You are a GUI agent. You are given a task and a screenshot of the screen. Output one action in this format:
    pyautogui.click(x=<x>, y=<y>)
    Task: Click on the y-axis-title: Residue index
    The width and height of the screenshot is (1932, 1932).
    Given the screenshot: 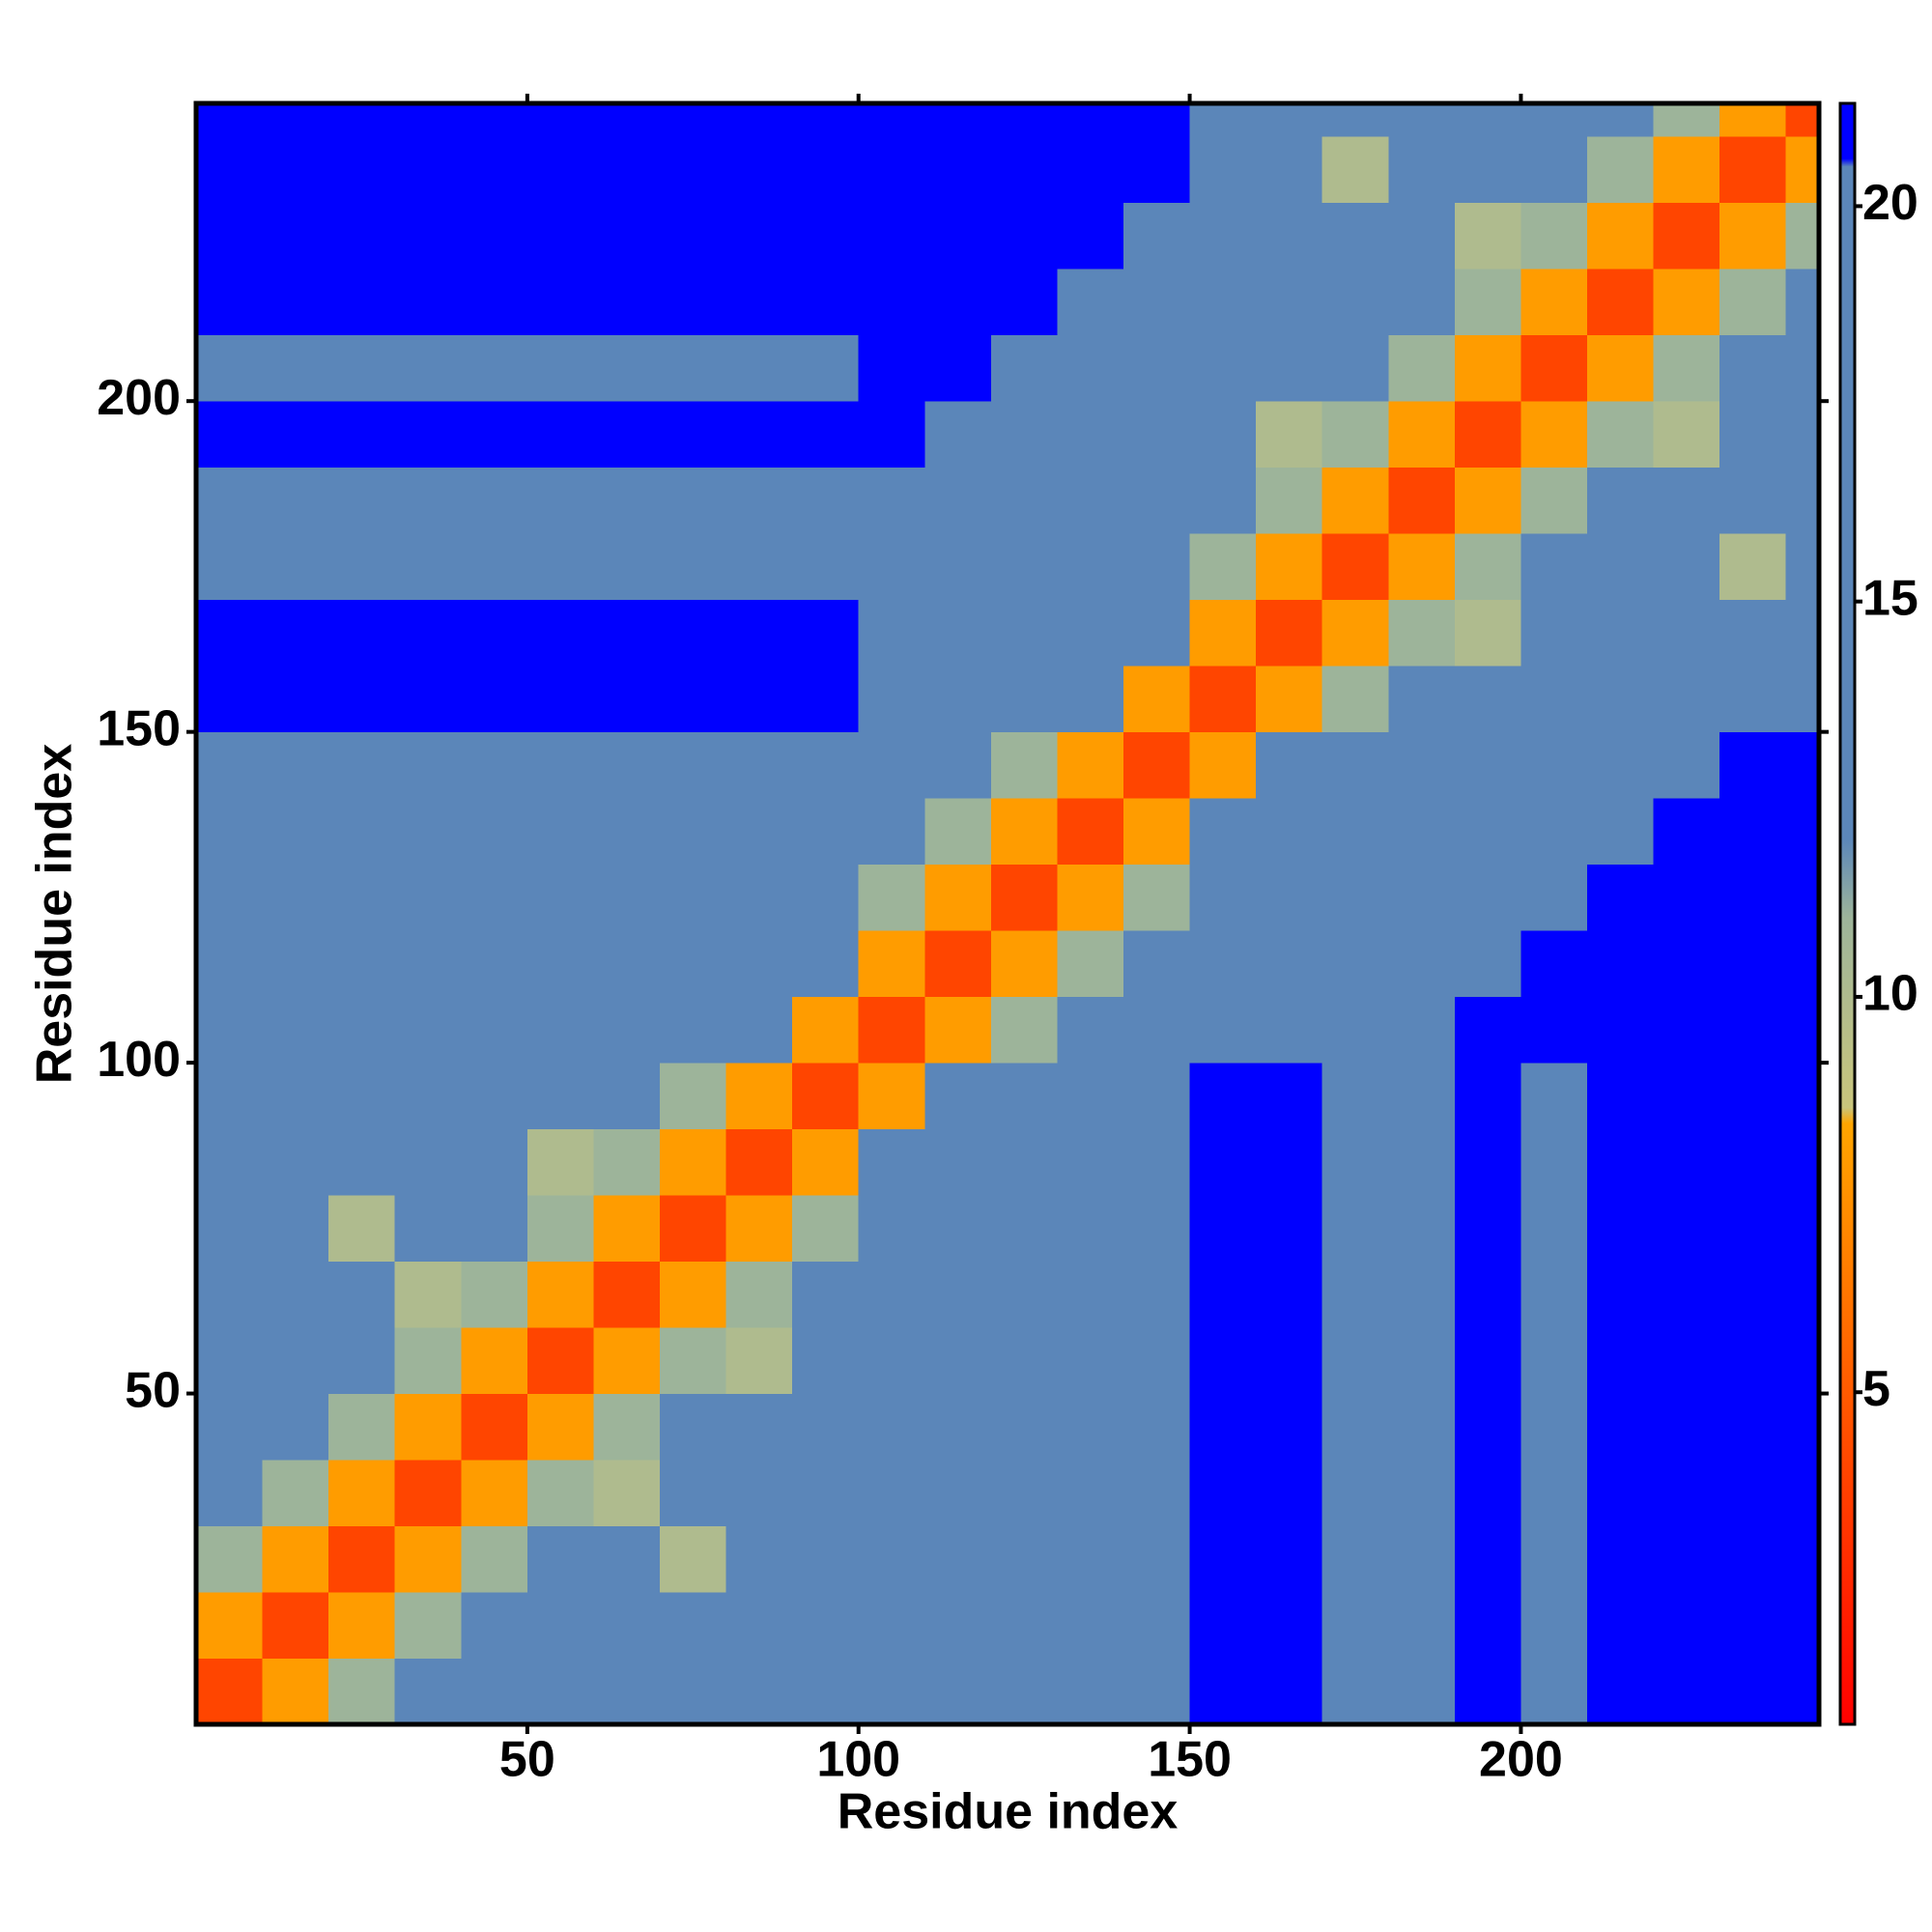 What is the action you would take?
    pyautogui.click(x=55, y=914)
    